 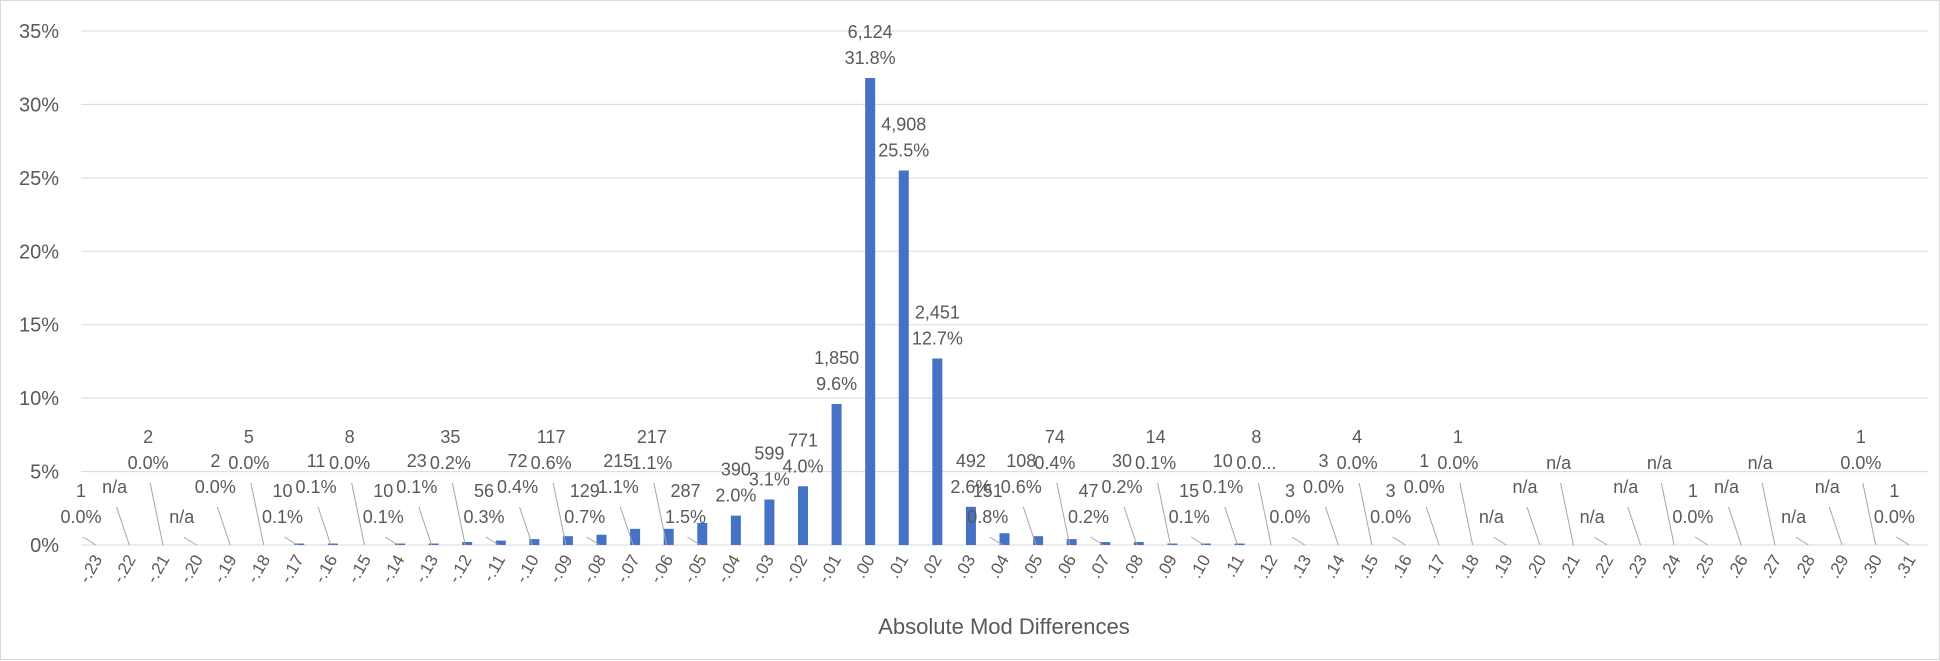 I want to click on x-tick-label: .06, so click(x=1066, y=567).